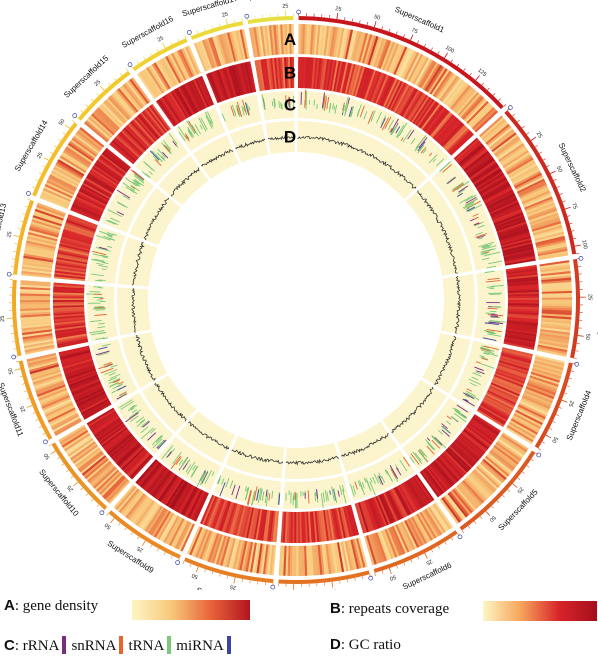 The height and width of the screenshot is (659, 598). What do you see at coordinates (51, 606) in the screenshot?
I see `legend-a: A: gene density` at bounding box center [51, 606].